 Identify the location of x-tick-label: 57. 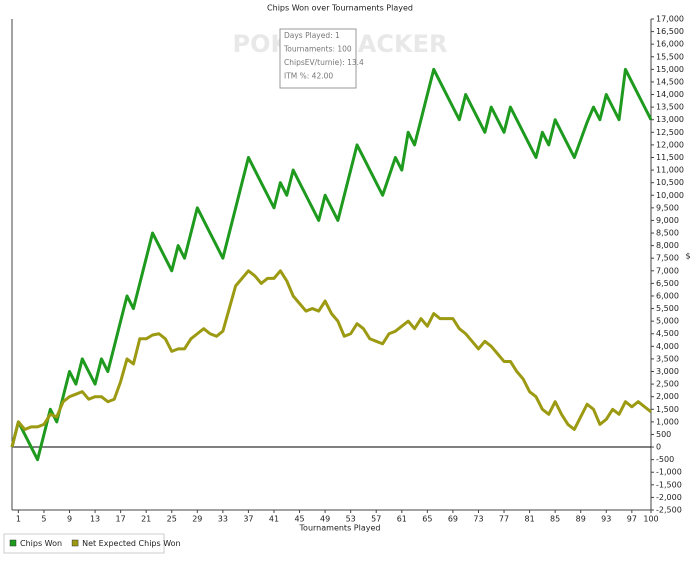
(376, 519).